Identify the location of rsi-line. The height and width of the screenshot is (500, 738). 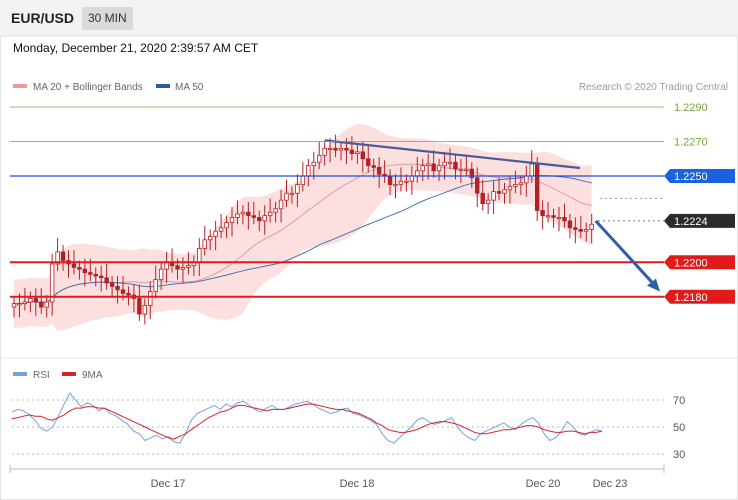
(307, 418).